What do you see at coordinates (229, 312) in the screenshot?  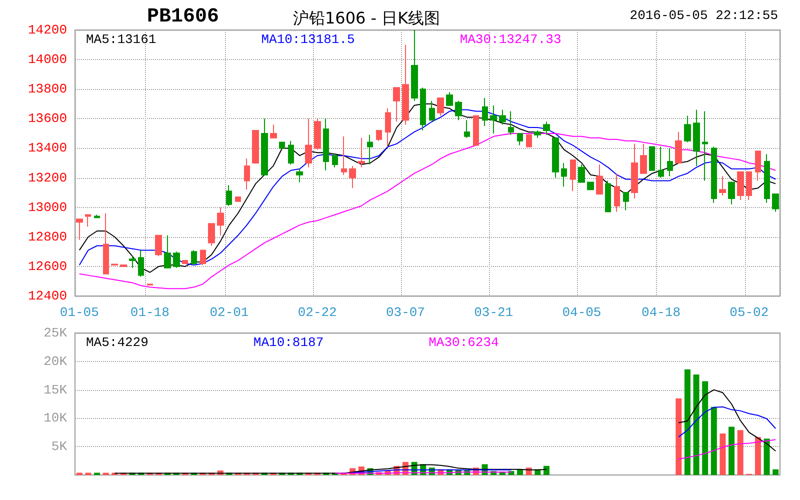 I see `x-tick-label: 02-01` at bounding box center [229, 312].